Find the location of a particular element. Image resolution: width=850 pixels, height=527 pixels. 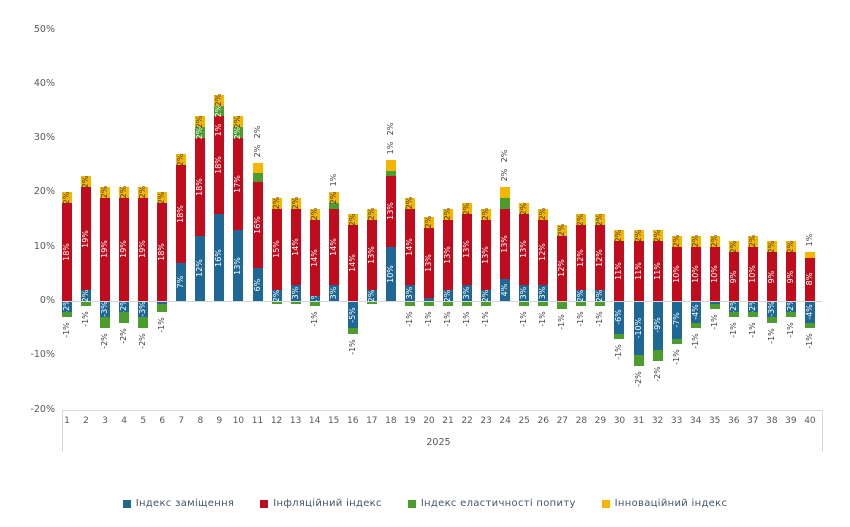

y-tick-label: 50% is located at coordinates (44, 29).